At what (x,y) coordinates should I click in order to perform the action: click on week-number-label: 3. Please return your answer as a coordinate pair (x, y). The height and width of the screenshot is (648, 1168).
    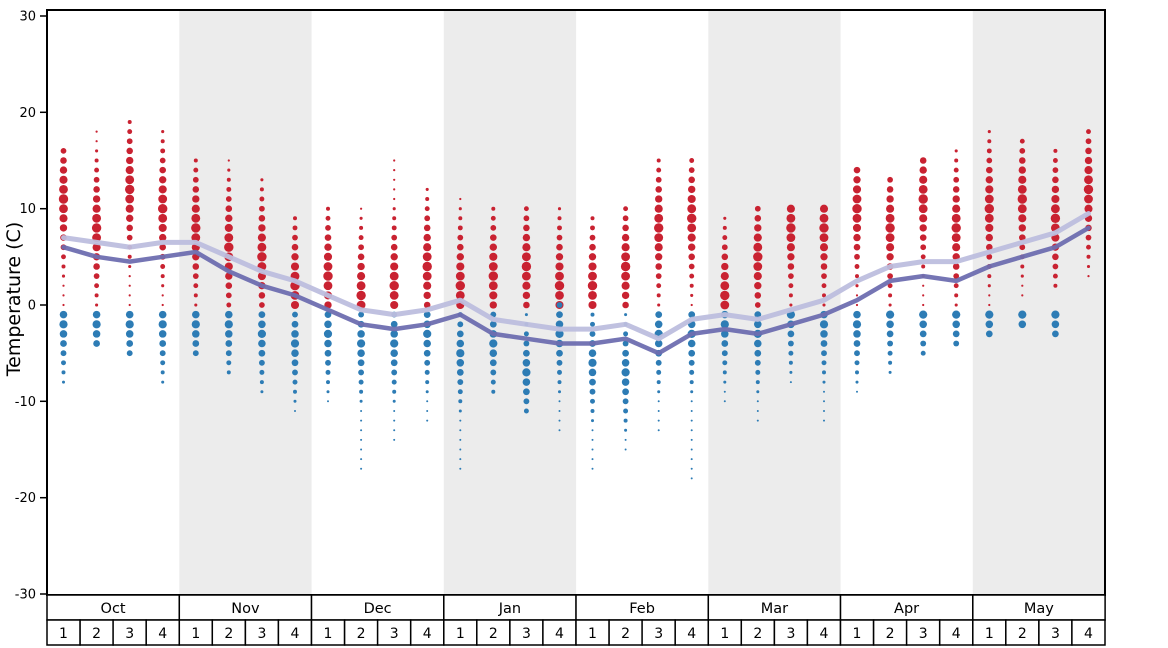
    Looking at the image, I should click on (658, 634).